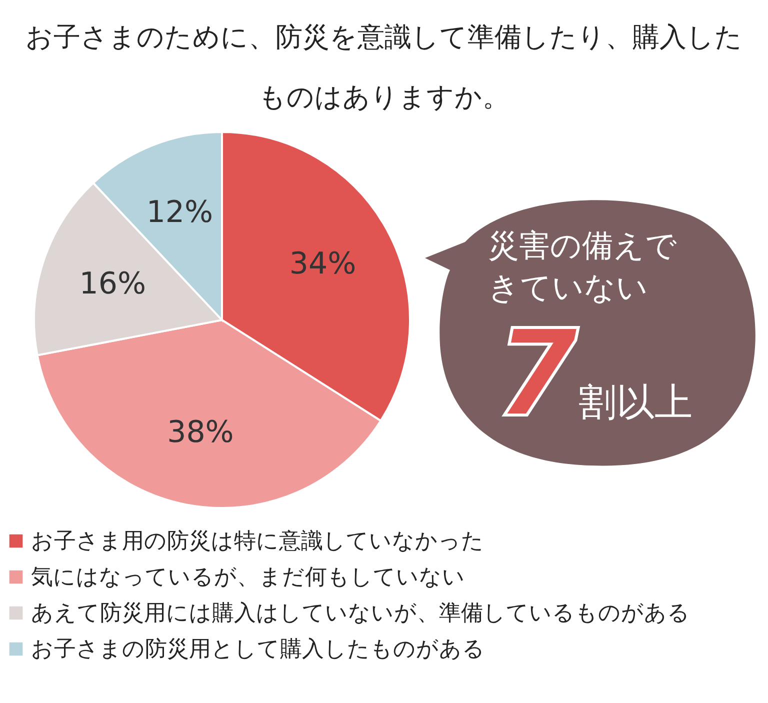 The image size is (768, 703). I want to click on legend-label: 気にはなっているが、まだ何もしていない, so click(248, 577).